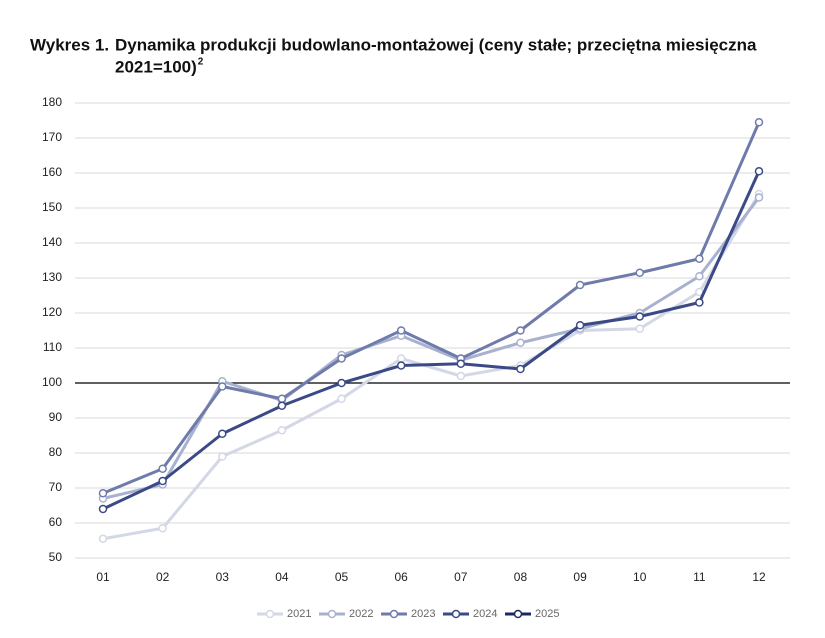  I want to click on legend-label: 2021, so click(299, 614).